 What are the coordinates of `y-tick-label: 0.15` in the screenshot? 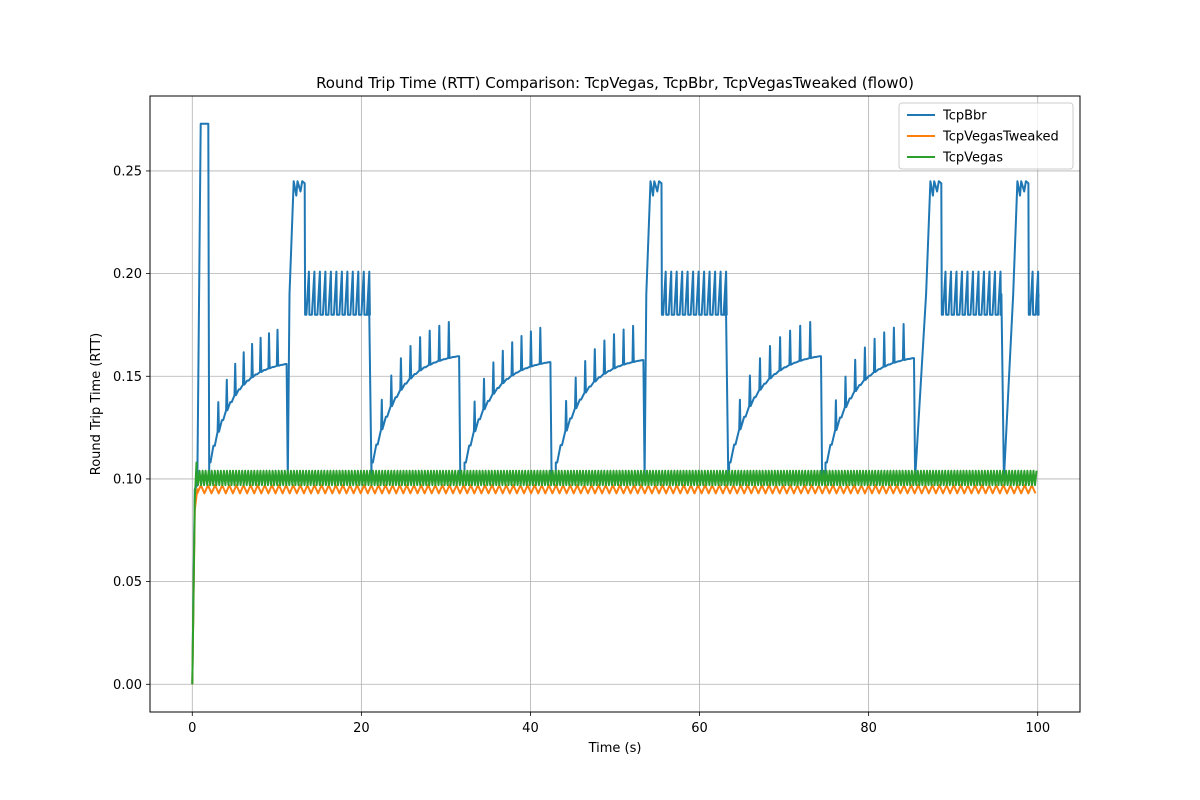 It's located at (127, 377).